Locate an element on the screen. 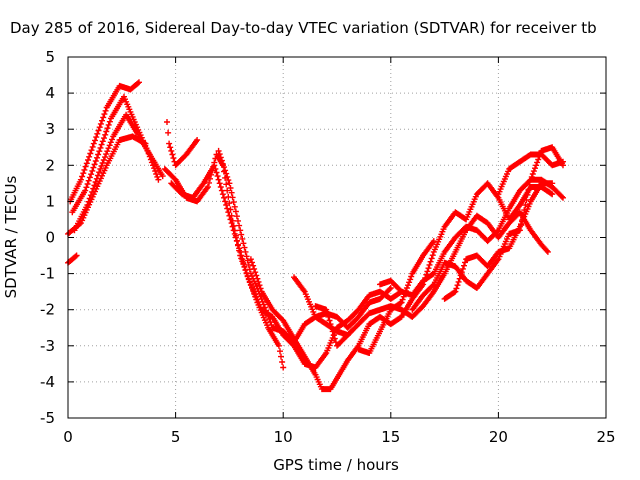 This screenshot has width=640, height=480. y-tick-labels: -5 -4 -3 -2 -1 0 1 2 3 4 5 is located at coordinates (47, 237).